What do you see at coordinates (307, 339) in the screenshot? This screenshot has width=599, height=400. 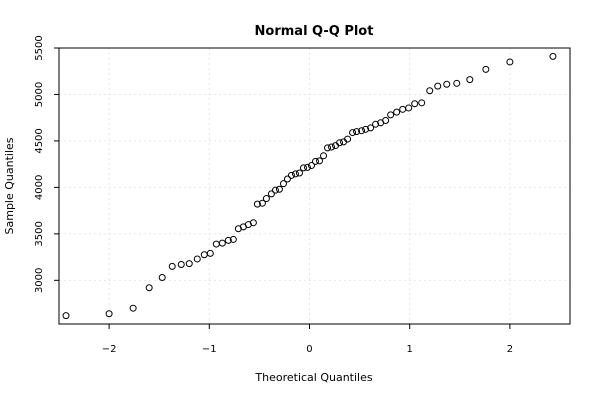 I see `x-axis: −2 −1 0 1 2` at bounding box center [307, 339].